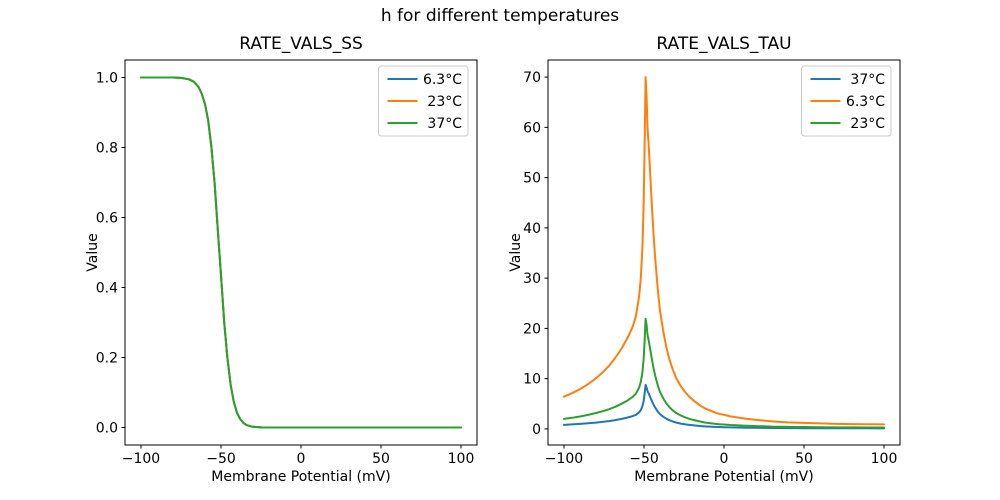  Describe the element at coordinates (500, 16) in the screenshot. I see `figure-suptitle: h for different temperatures` at that location.